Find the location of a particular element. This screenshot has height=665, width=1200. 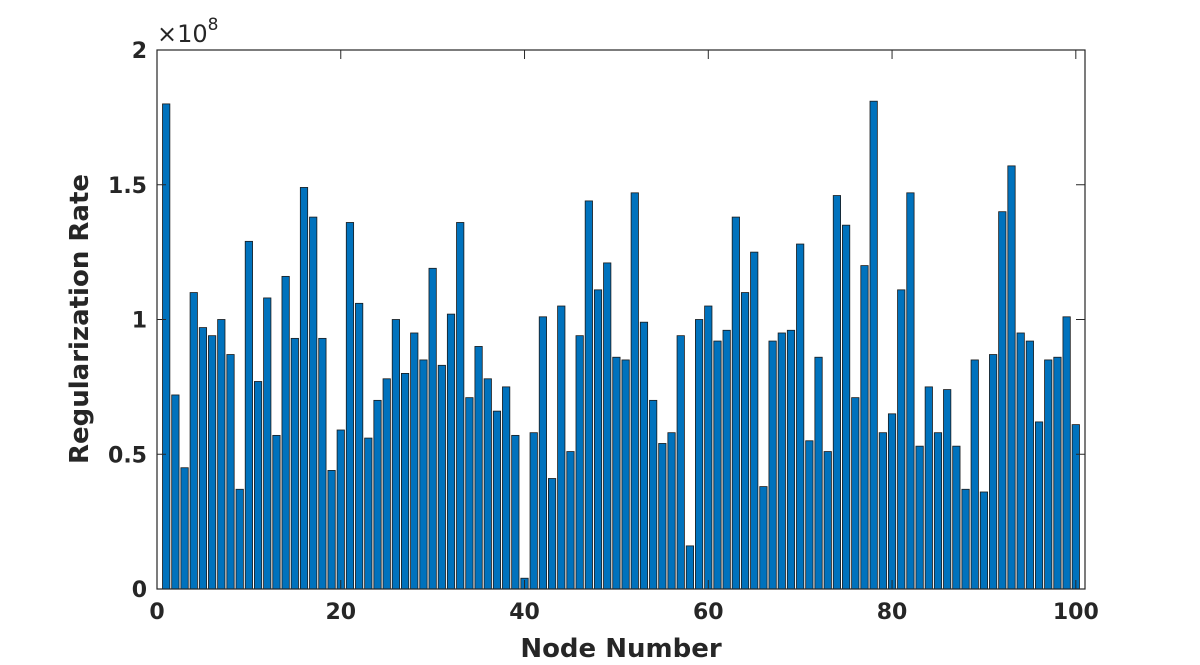

y-tick-label-1.5: 1.5 is located at coordinates (127, 186).